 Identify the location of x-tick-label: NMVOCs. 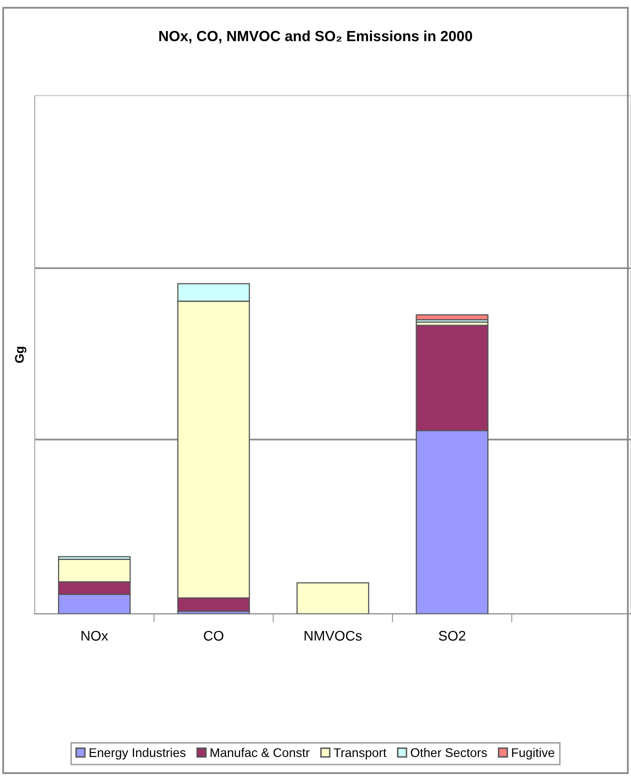
(333, 635).